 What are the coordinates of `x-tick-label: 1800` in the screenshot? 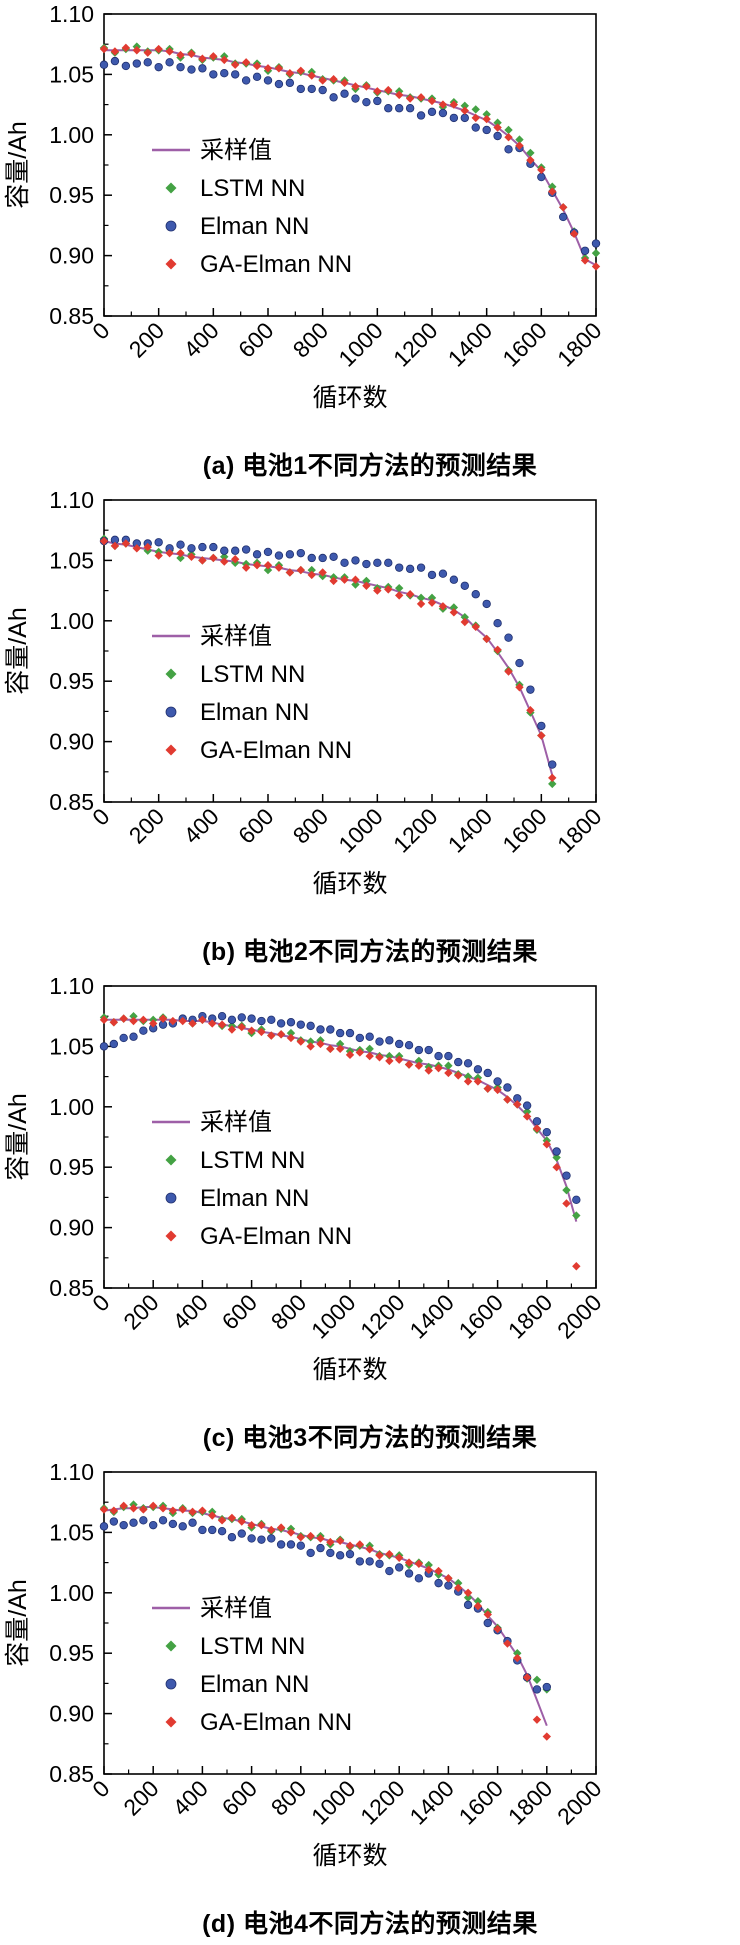 It's located at (579, 344).